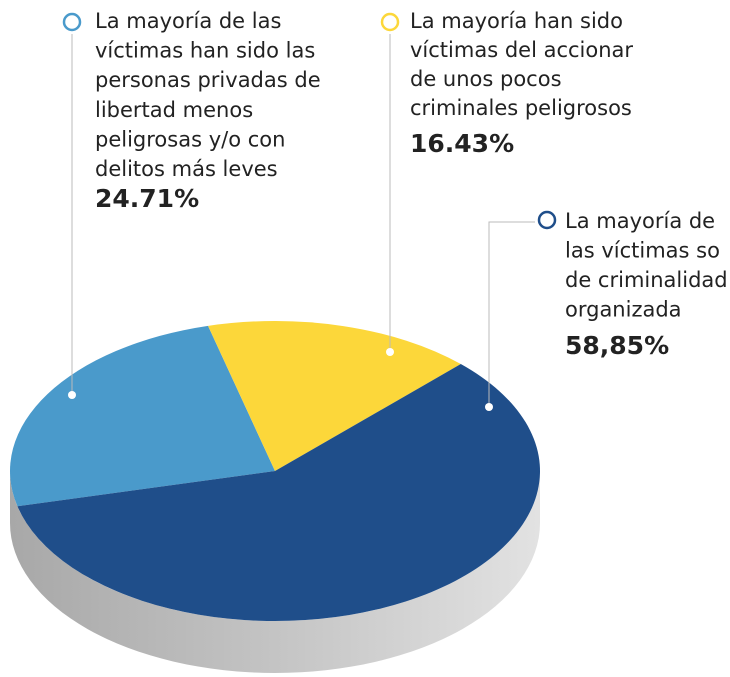 Image resolution: width=730 pixels, height=677 pixels. Describe the element at coordinates (486, 79) in the screenshot. I see `label-line: de unos pocos` at that location.